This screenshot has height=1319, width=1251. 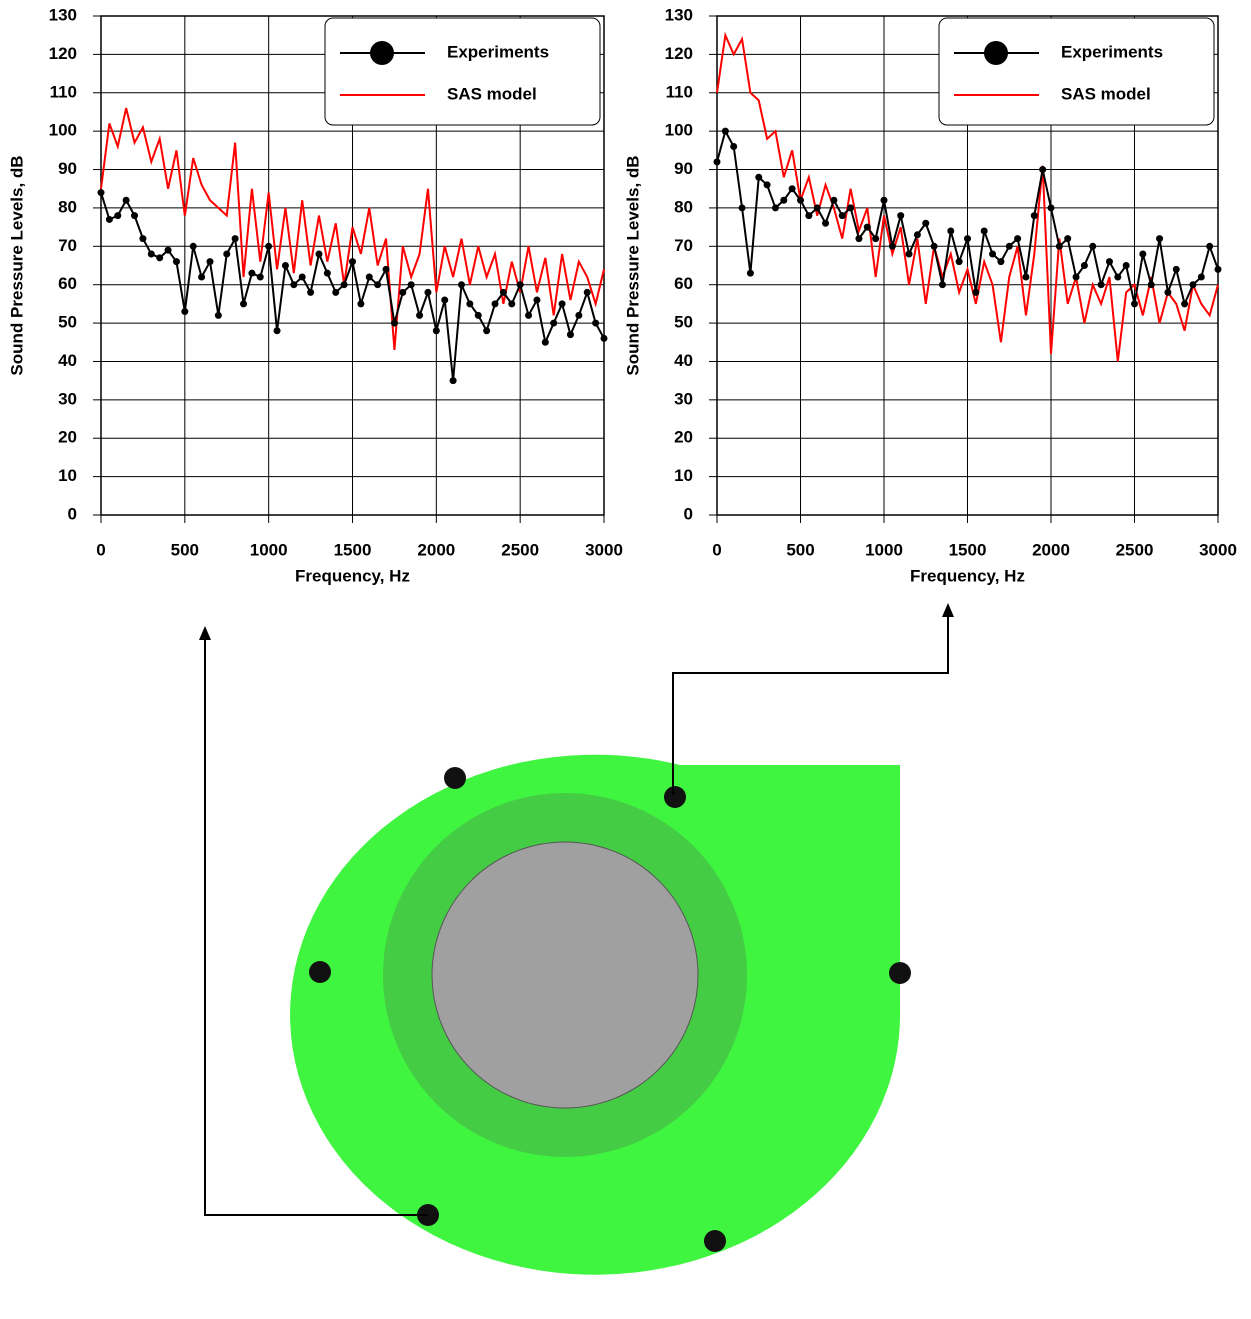 I want to click on y-tick-label: 50, so click(x=683, y=322).